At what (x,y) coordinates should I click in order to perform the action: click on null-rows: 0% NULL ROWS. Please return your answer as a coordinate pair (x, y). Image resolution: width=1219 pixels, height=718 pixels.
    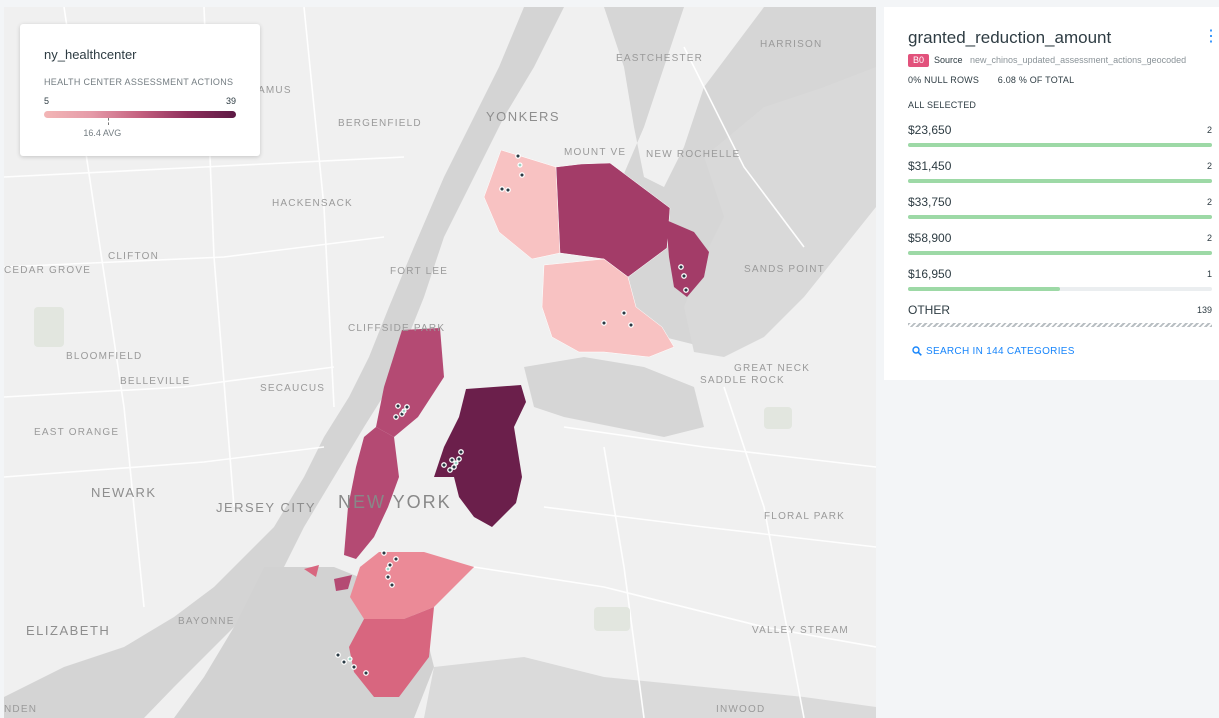
    Looking at the image, I should click on (944, 80).